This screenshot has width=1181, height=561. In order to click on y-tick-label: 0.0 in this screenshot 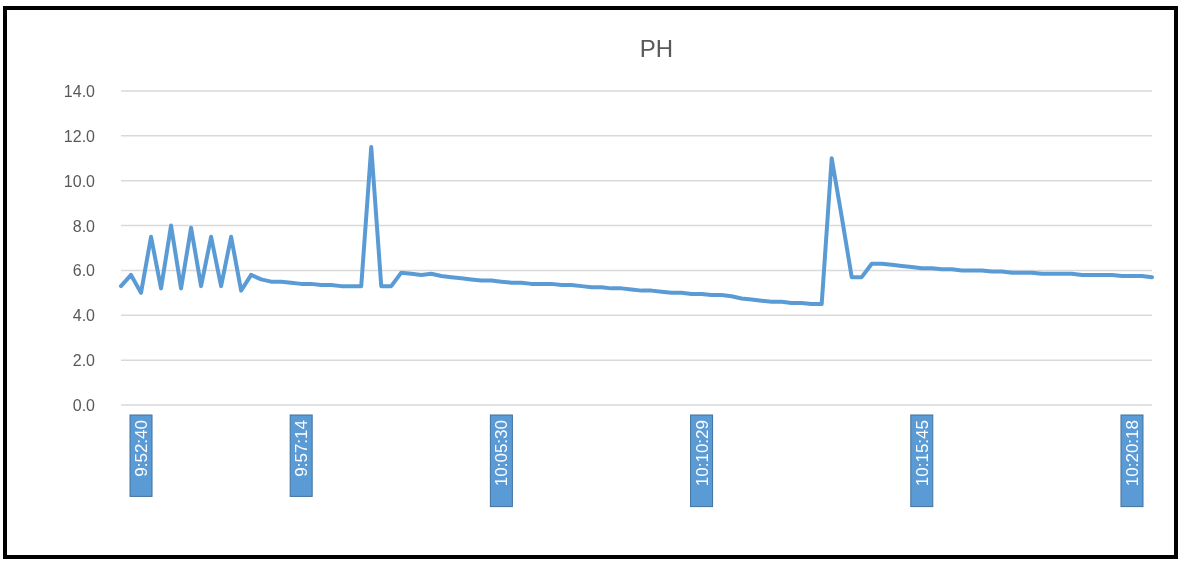, I will do `click(84, 405)`.